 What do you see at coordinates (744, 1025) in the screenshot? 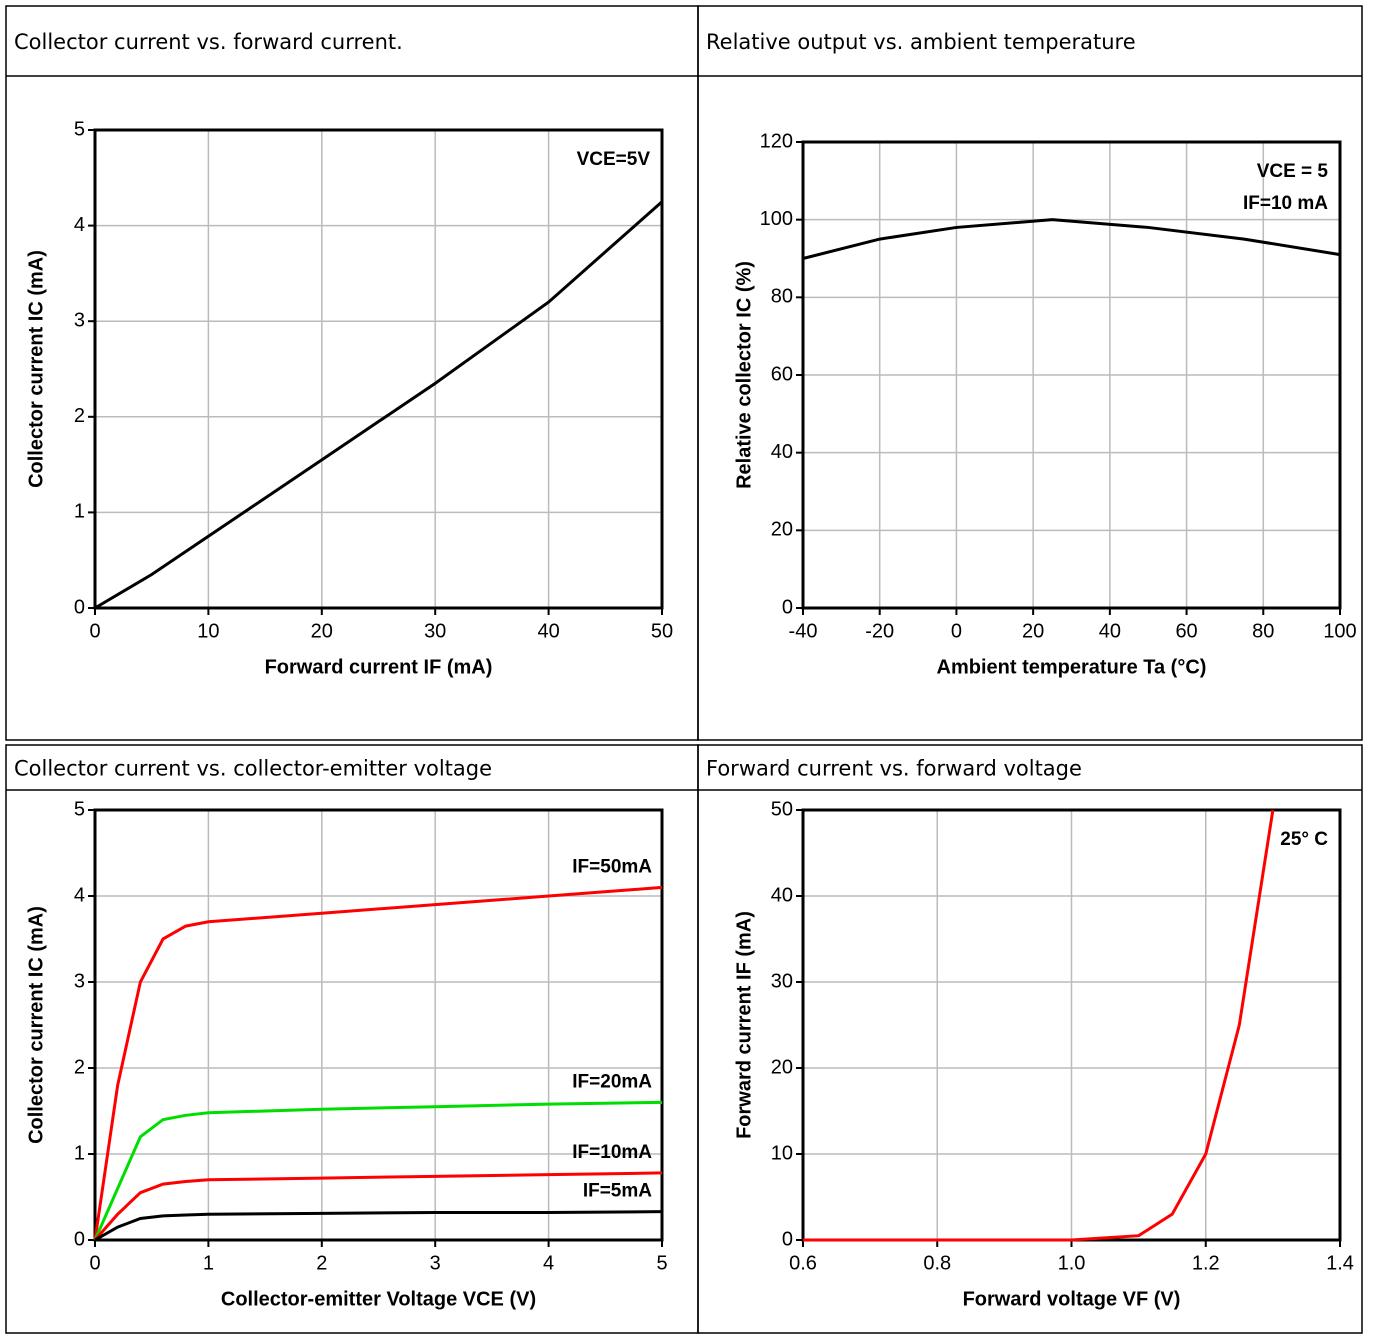
I see `y-axis-label: Forward current IF (mA)` at bounding box center [744, 1025].